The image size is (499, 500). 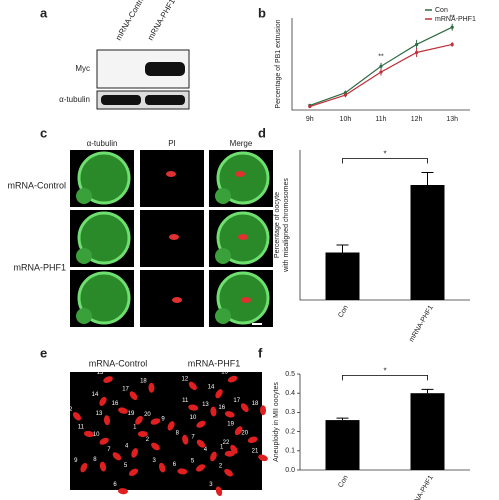 I want to click on lane-label: mRNA-Control, so click(x=131, y=21).